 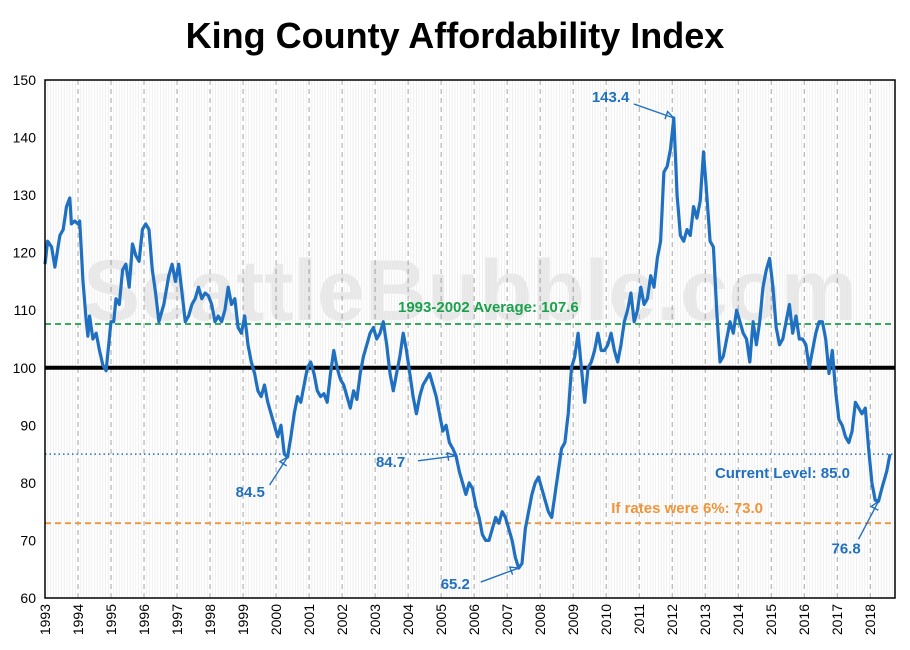 What do you see at coordinates (25, 253) in the screenshot?
I see `y-tick-label: 120` at bounding box center [25, 253].